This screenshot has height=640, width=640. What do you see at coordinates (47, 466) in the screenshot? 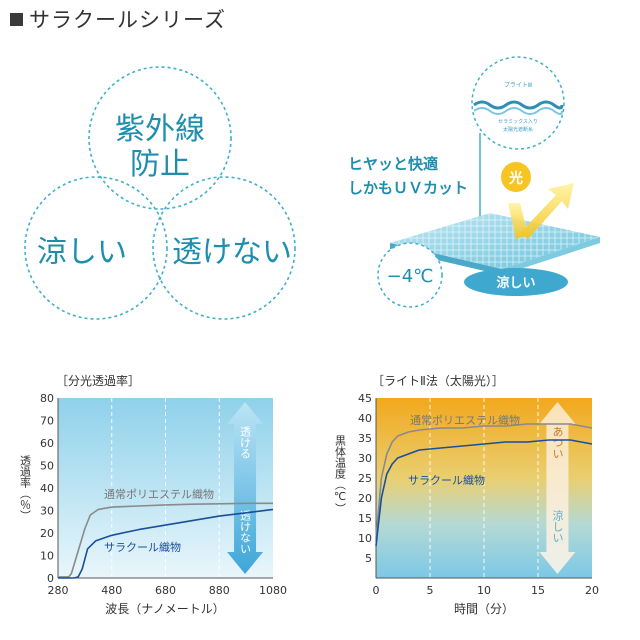
I see `y-tick-label: 50` at bounding box center [47, 466].